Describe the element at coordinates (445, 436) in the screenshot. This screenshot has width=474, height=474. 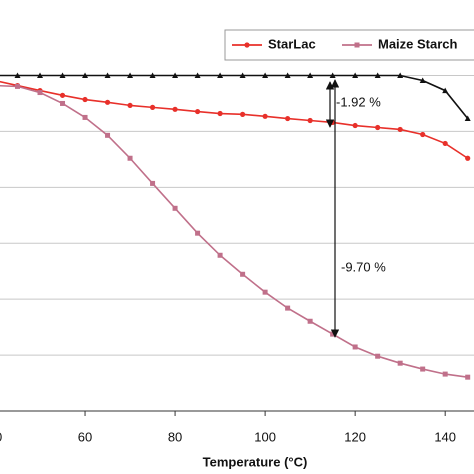
I see `x-tick-label: 140` at that location.